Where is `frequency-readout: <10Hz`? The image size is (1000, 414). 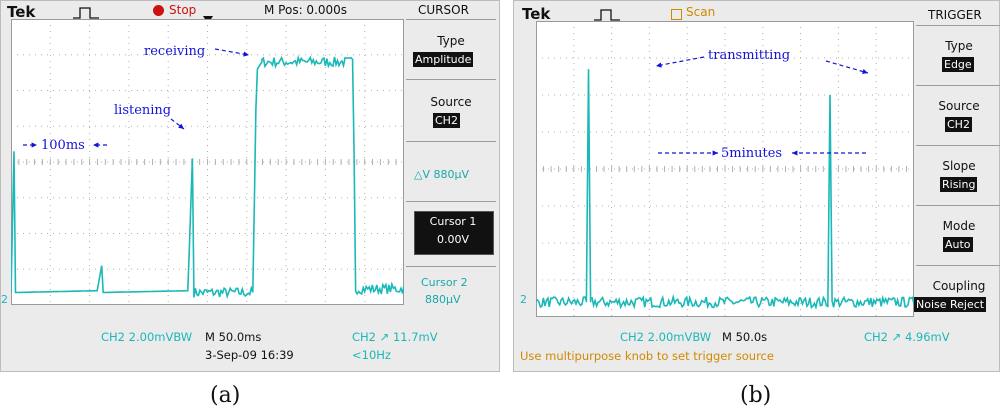 frequency-readout: <10Hz is located at coordinates (371, 355).